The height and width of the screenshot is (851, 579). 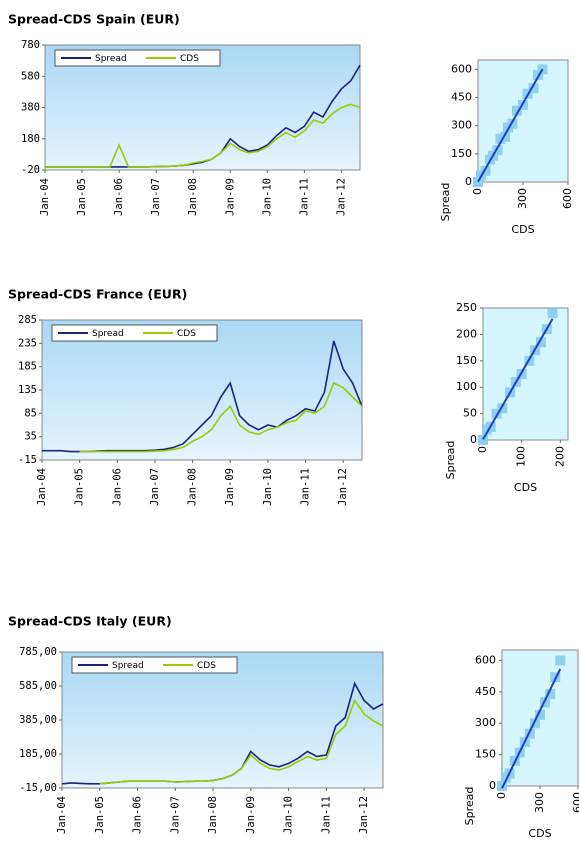 What do you see at coordinates (90, 621) in the screenshot?
I see `chart-title: Spread-CDS Italy (EUR)` at bounding box center [90, 621].